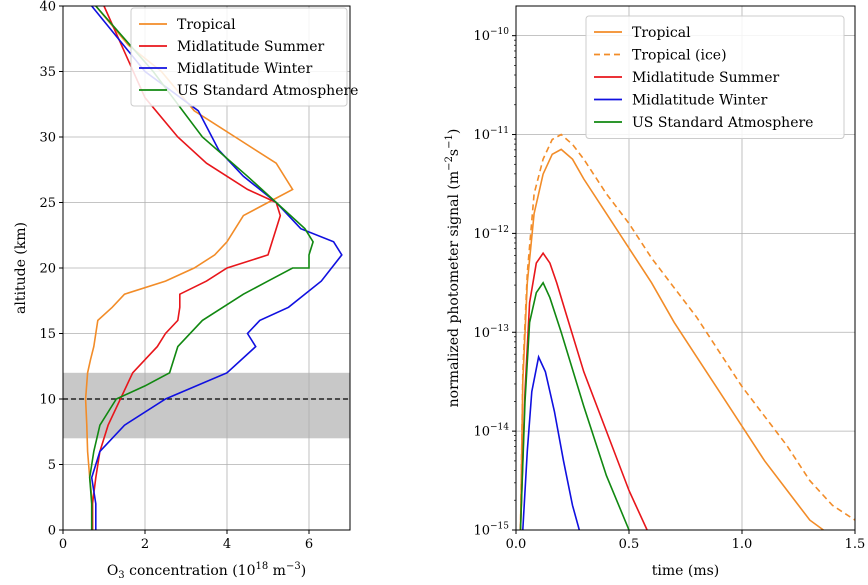 The width and height of the screenshot is (868, 585). I want to click on left-x-axis-label: O3 concentration (1018 m−3), so click(206, 571).